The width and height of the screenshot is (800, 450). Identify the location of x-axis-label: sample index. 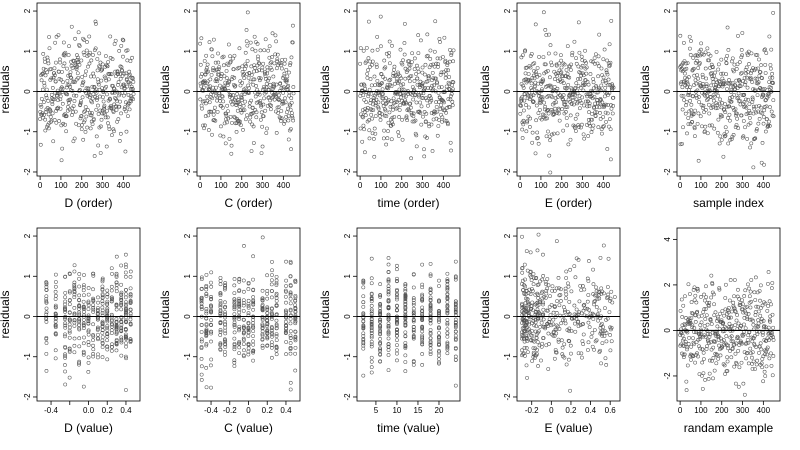
(728, 203).